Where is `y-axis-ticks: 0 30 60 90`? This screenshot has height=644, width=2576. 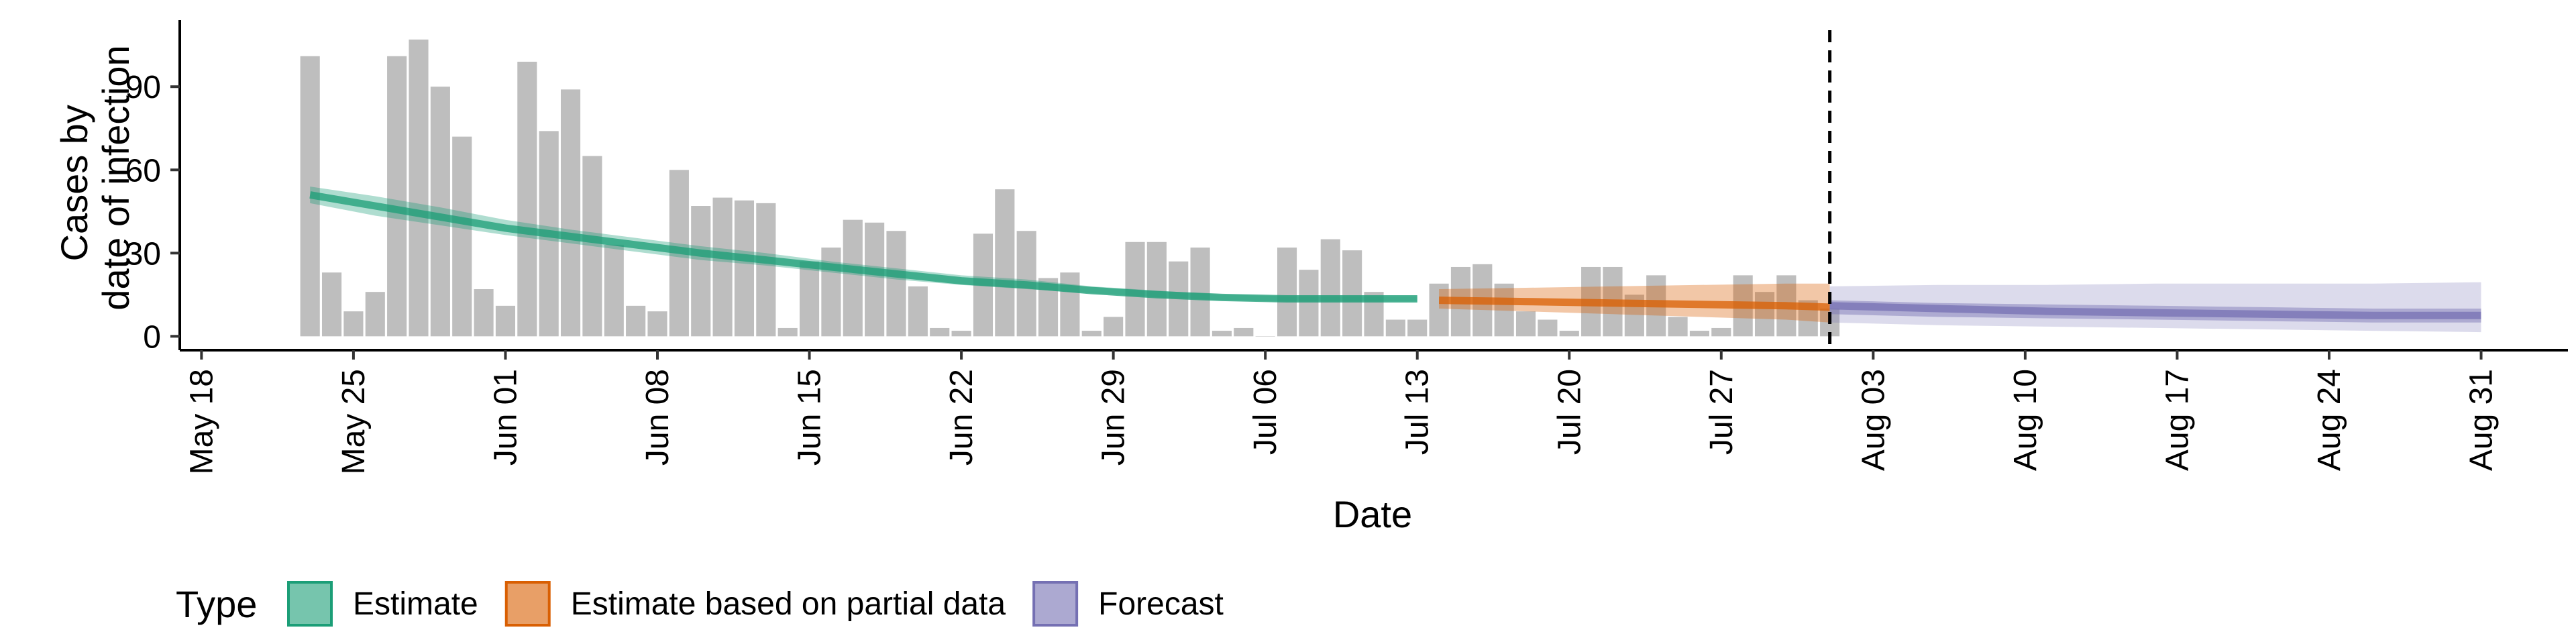
y-axis-ticks: 0 30 60 90 is located at coordinates (152, 212).